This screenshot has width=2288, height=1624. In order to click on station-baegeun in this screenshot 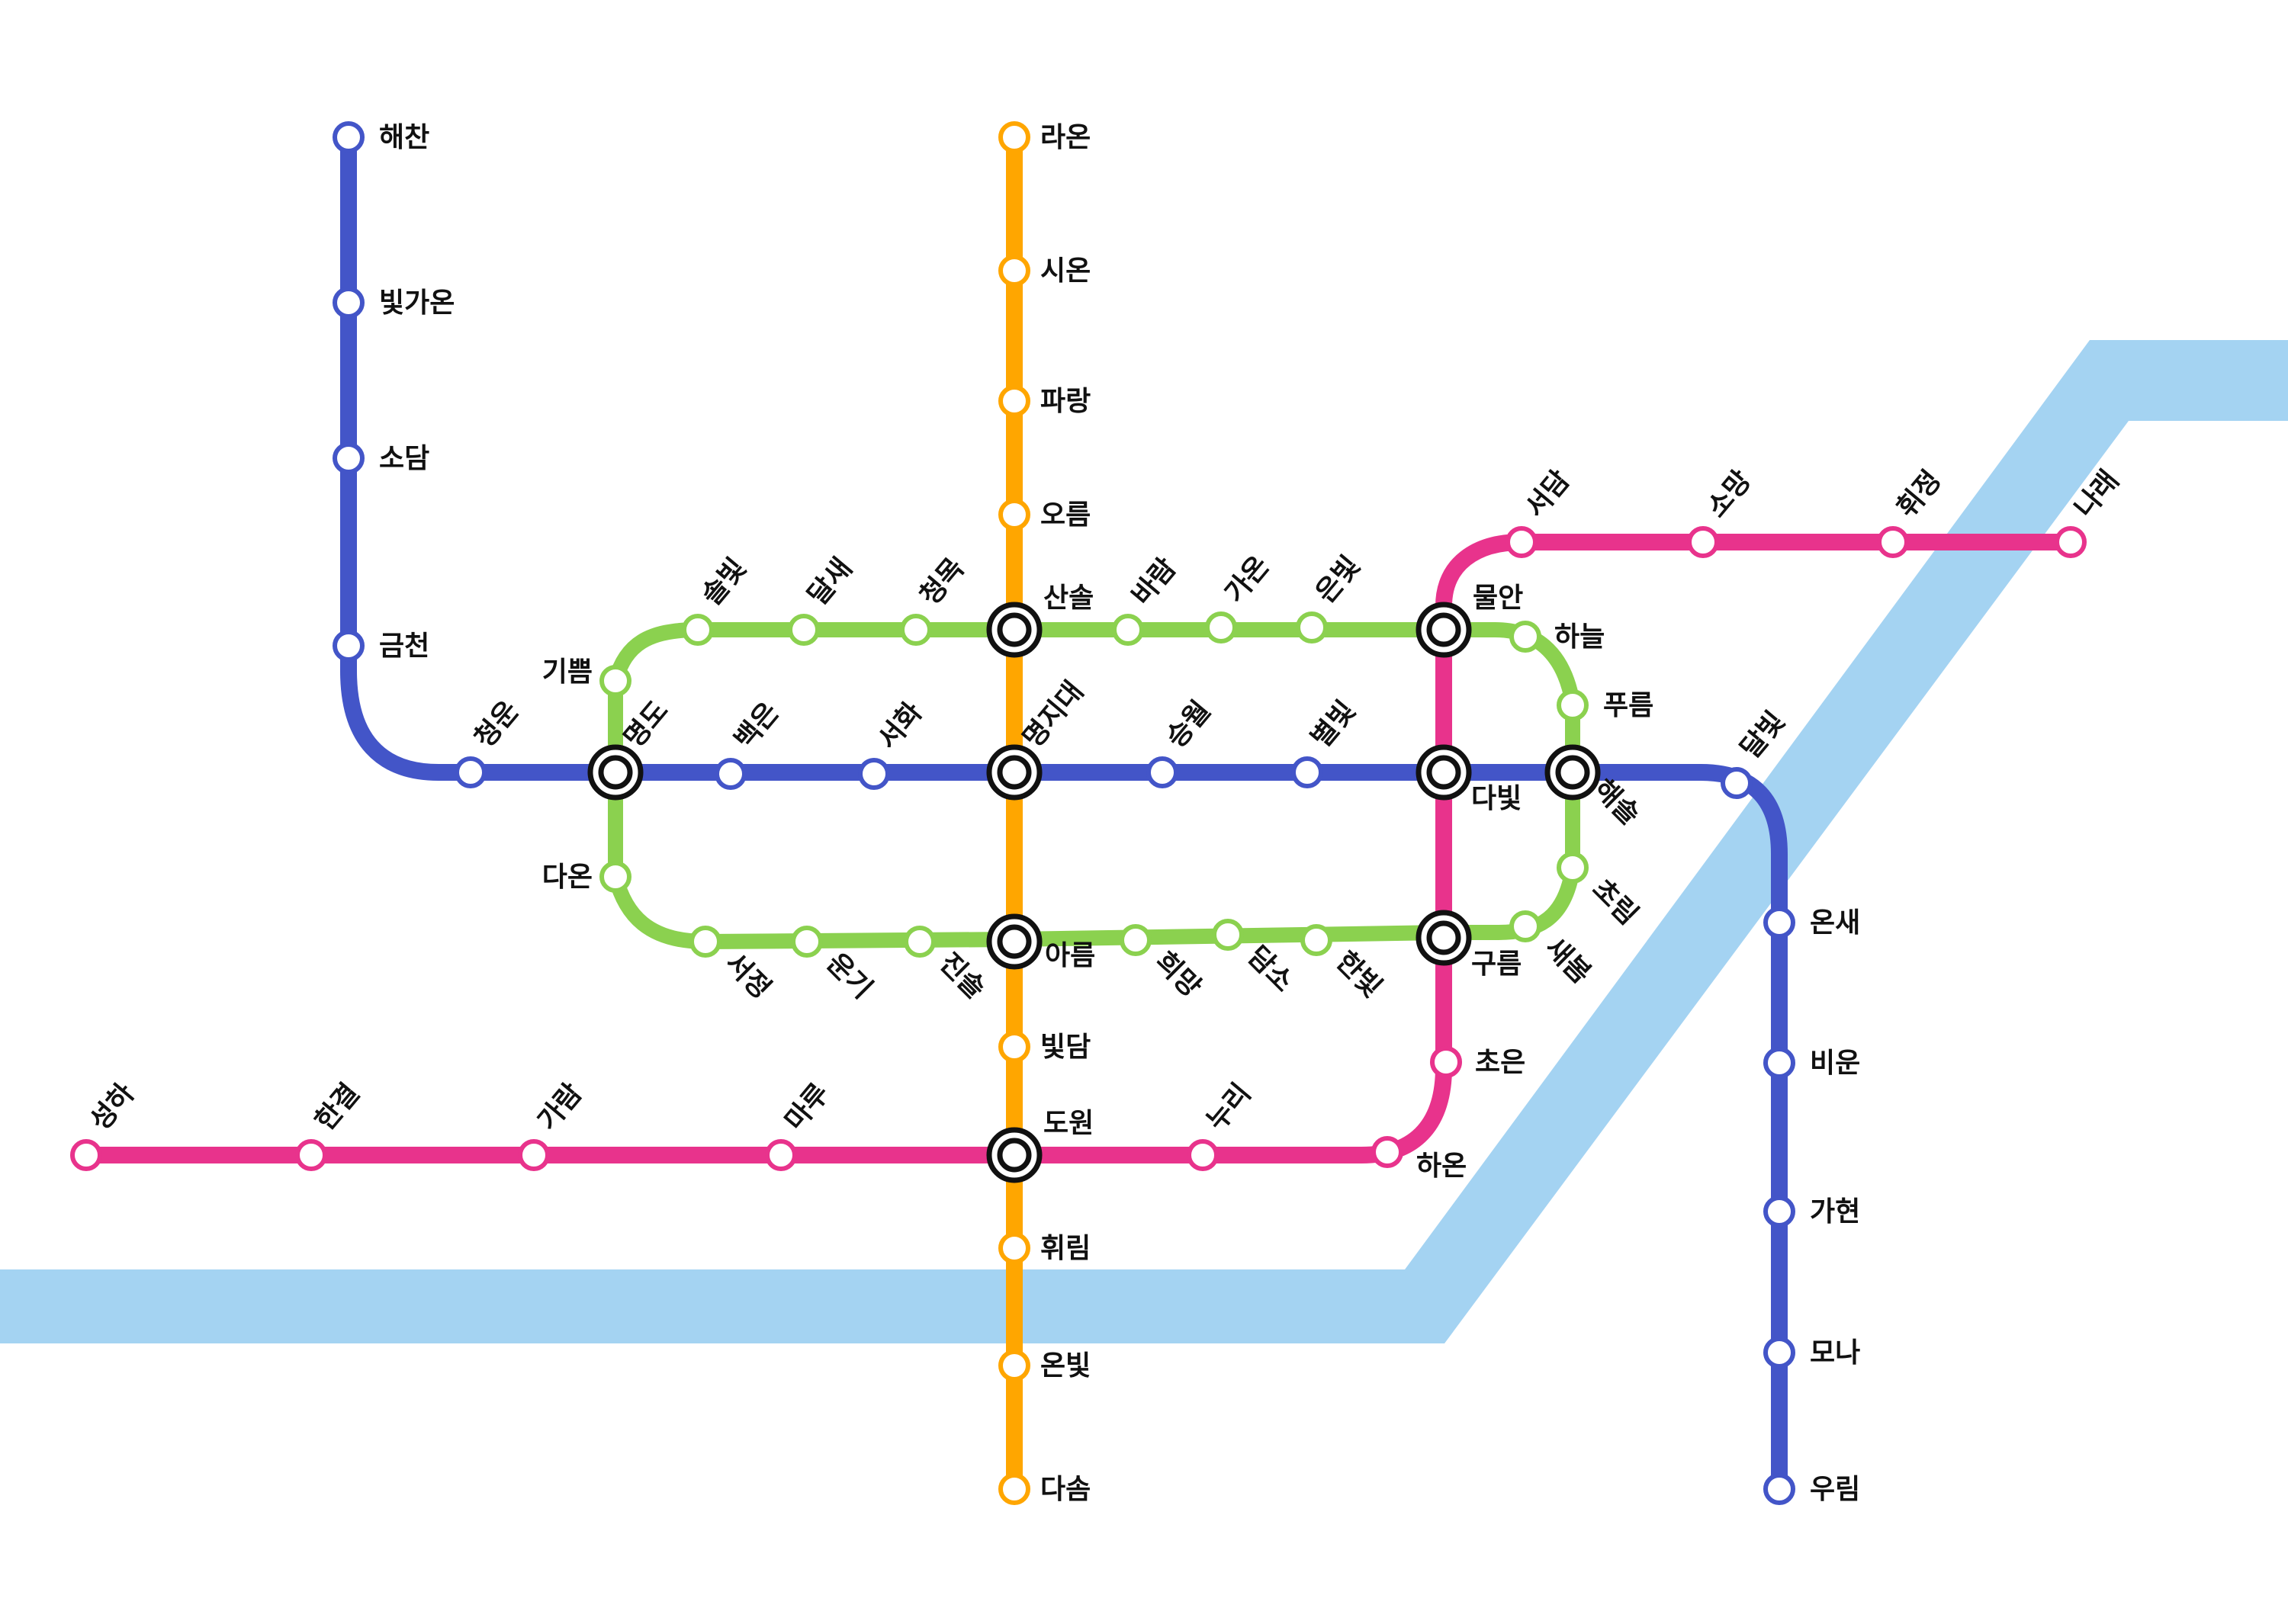, I will do `click(731, 774)`.